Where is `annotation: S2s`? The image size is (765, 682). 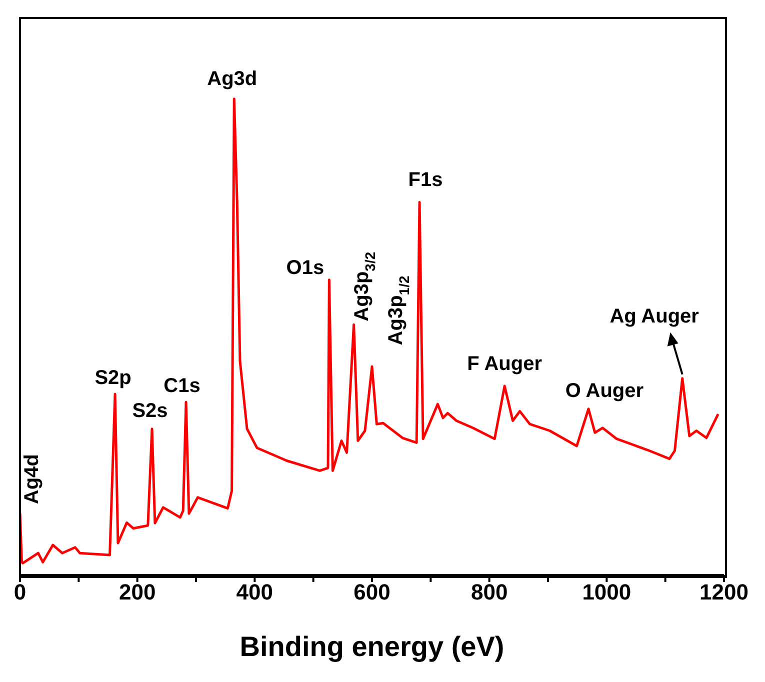
annotation: S2s is located at coordinates (150, 411).